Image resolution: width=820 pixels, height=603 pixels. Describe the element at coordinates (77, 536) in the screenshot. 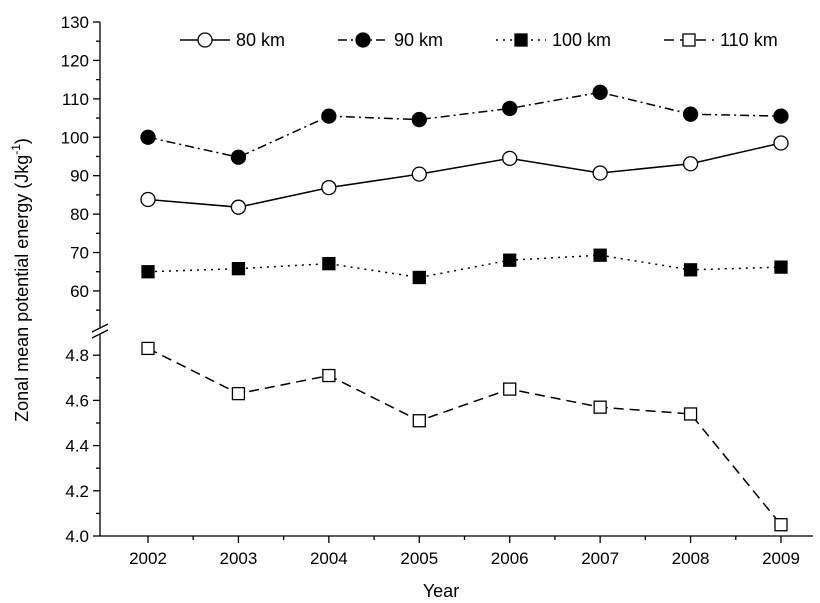

I see `y-tick-label: 4.0` at that location.